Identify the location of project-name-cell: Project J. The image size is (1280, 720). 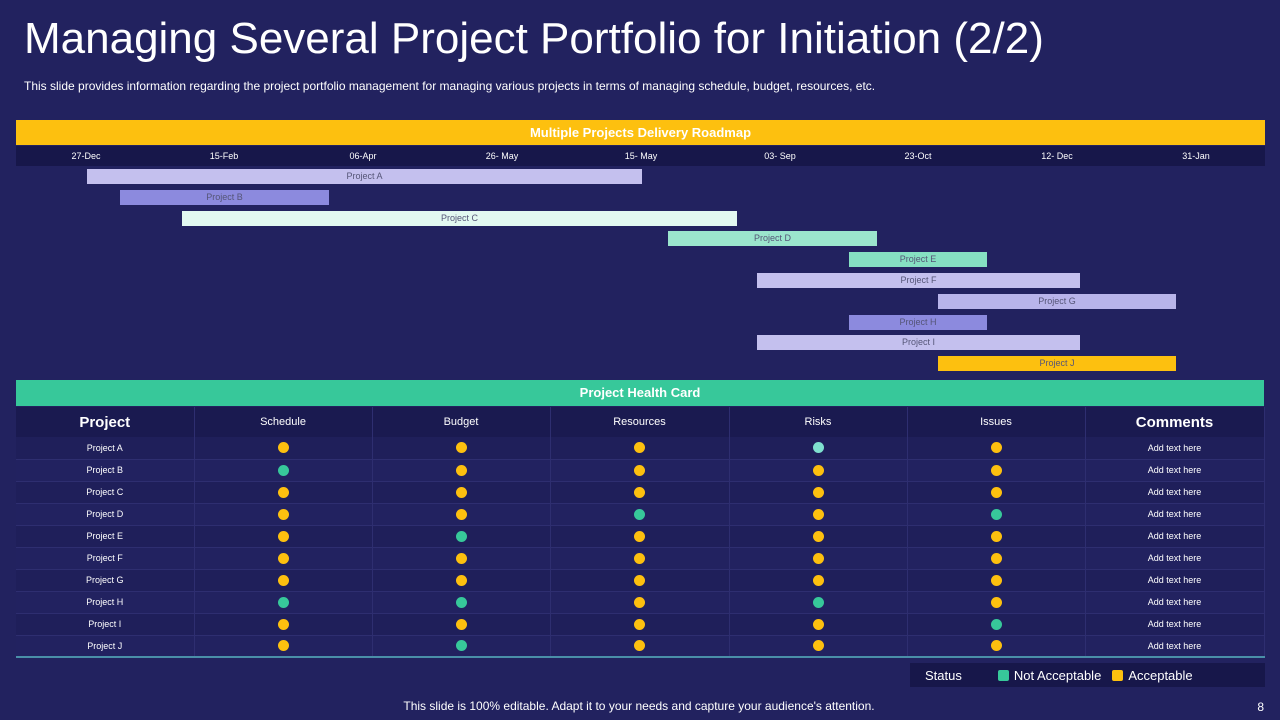
(105, 646).